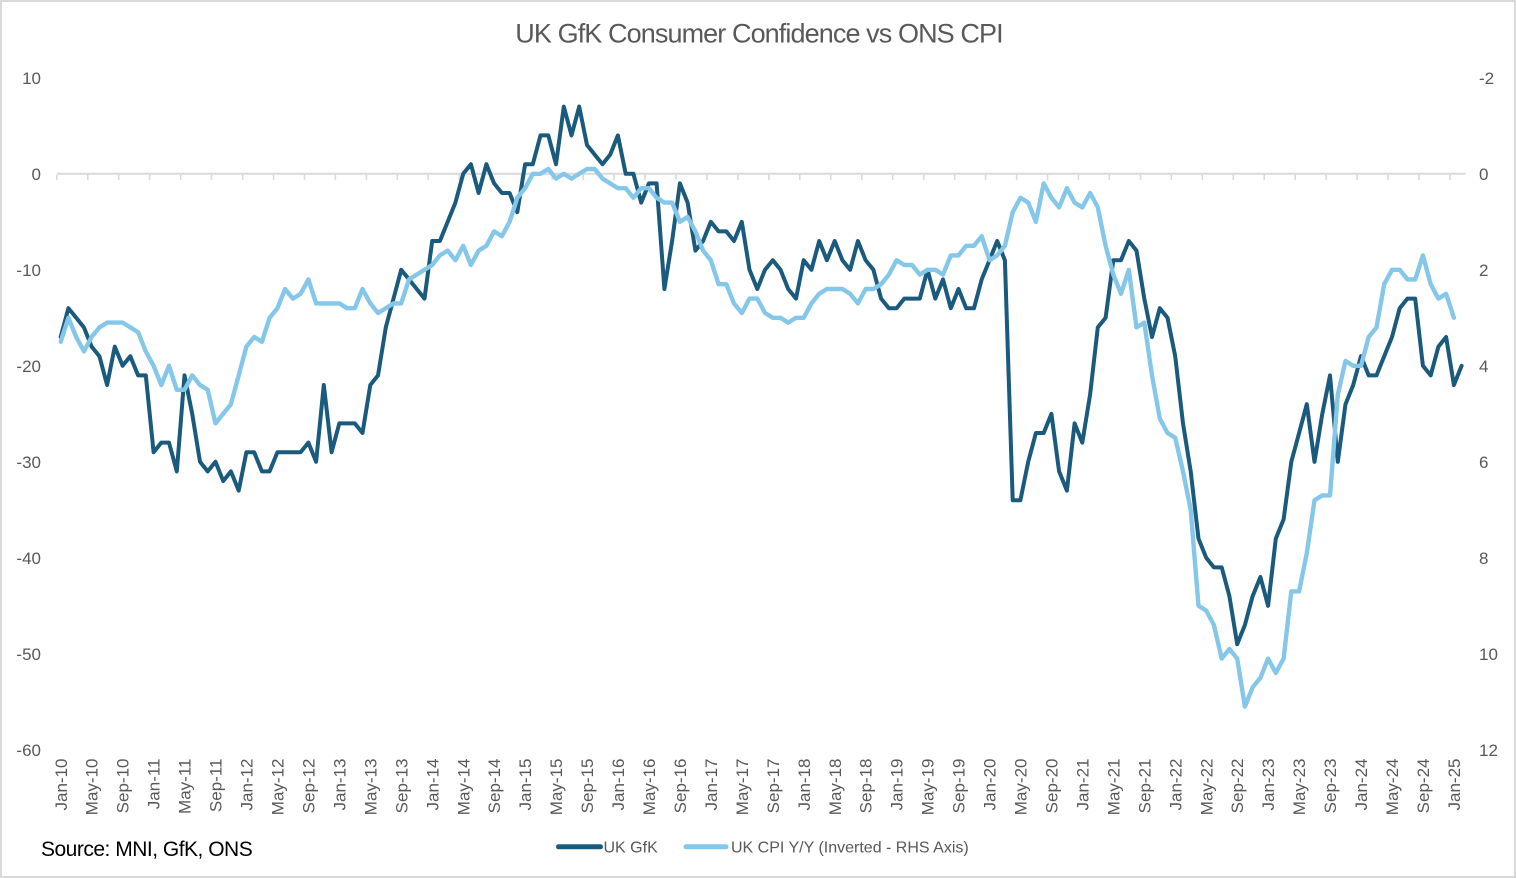 This screenshot has height=878, width=1516. What do you see at coordinates (154, 784) in the screenshot?
I see `svg-text: Jan-11` at bounding box center [154, 784].